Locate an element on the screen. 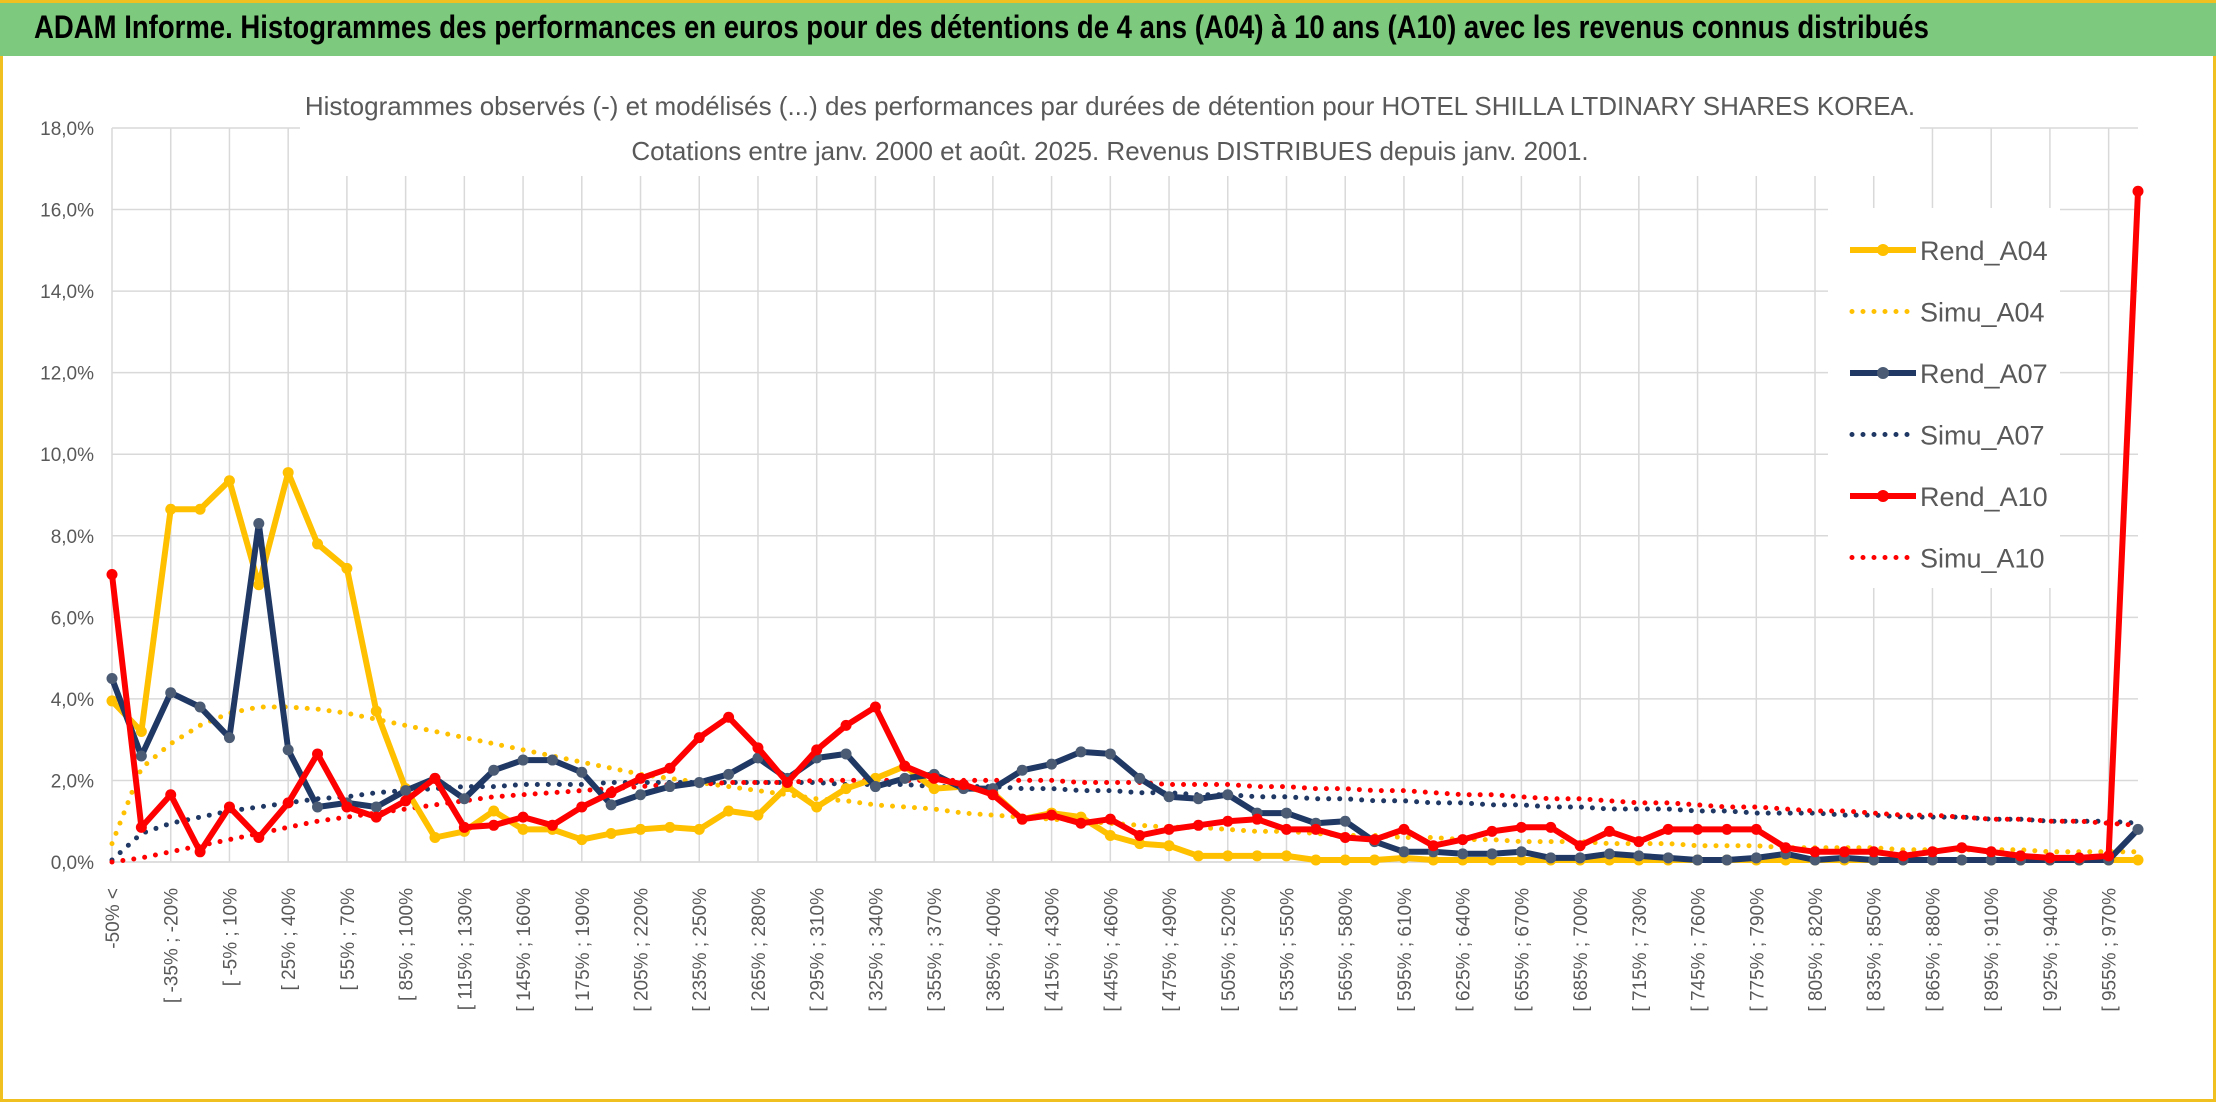 This screenshot has width=2216, height=1102. x-tick-label: [ 175% ; 190% is located at coordinates (583, 950).